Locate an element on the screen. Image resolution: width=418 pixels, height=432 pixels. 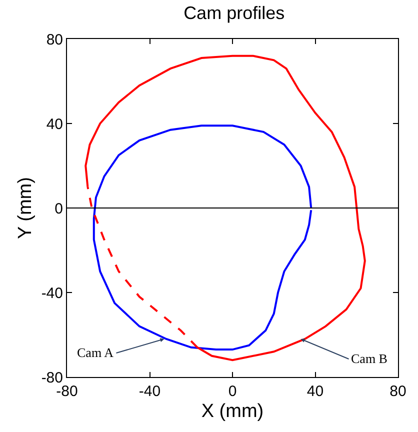
chart-title: Cam profiles is located at coordinates (234, 13).